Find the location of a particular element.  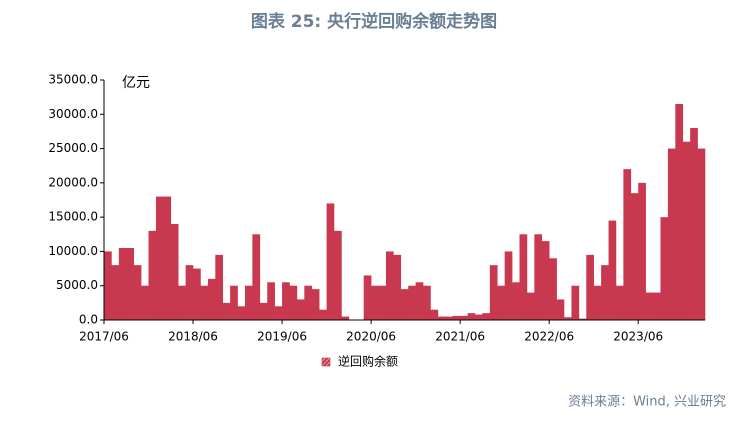

y-tick-label: 15000.0 is located at coordinates (73, 217).